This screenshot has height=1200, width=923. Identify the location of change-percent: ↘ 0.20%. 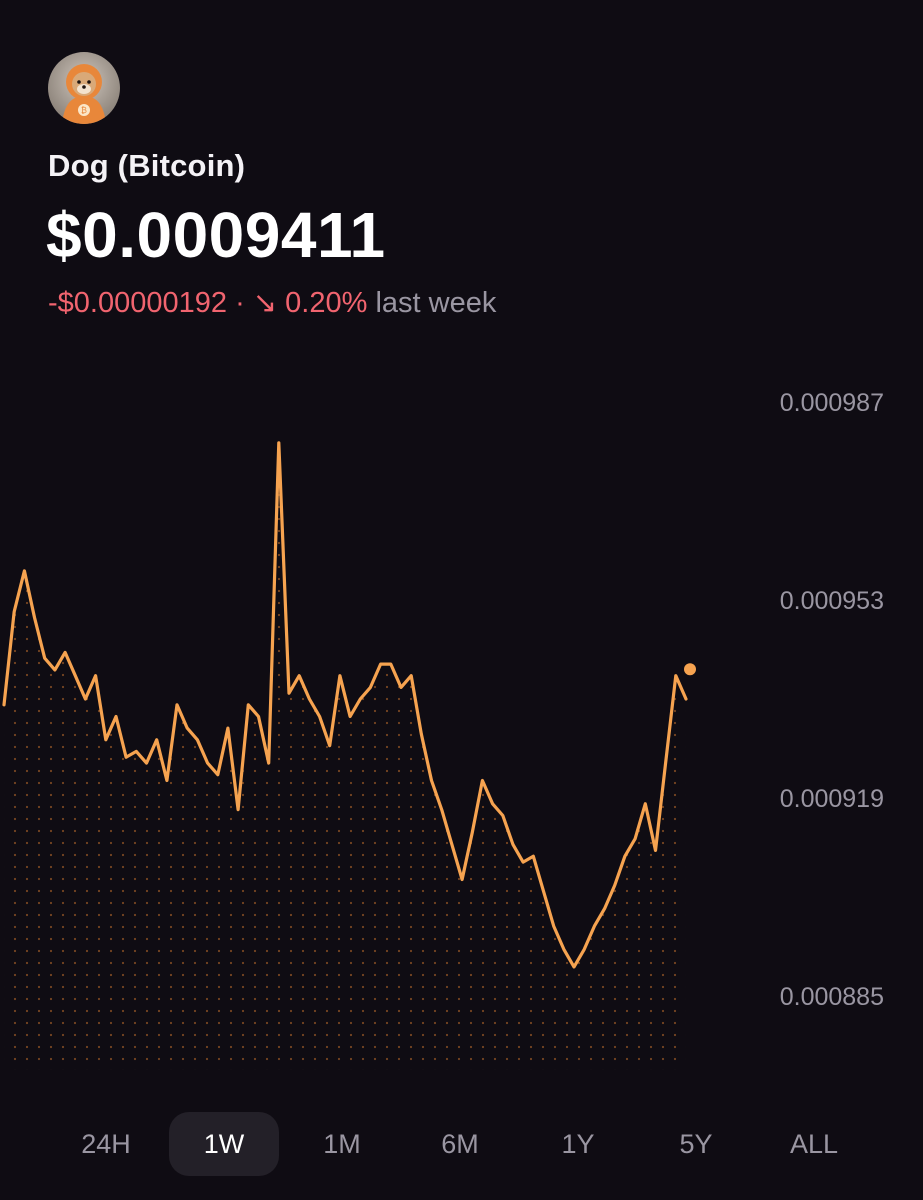
(310, 303).